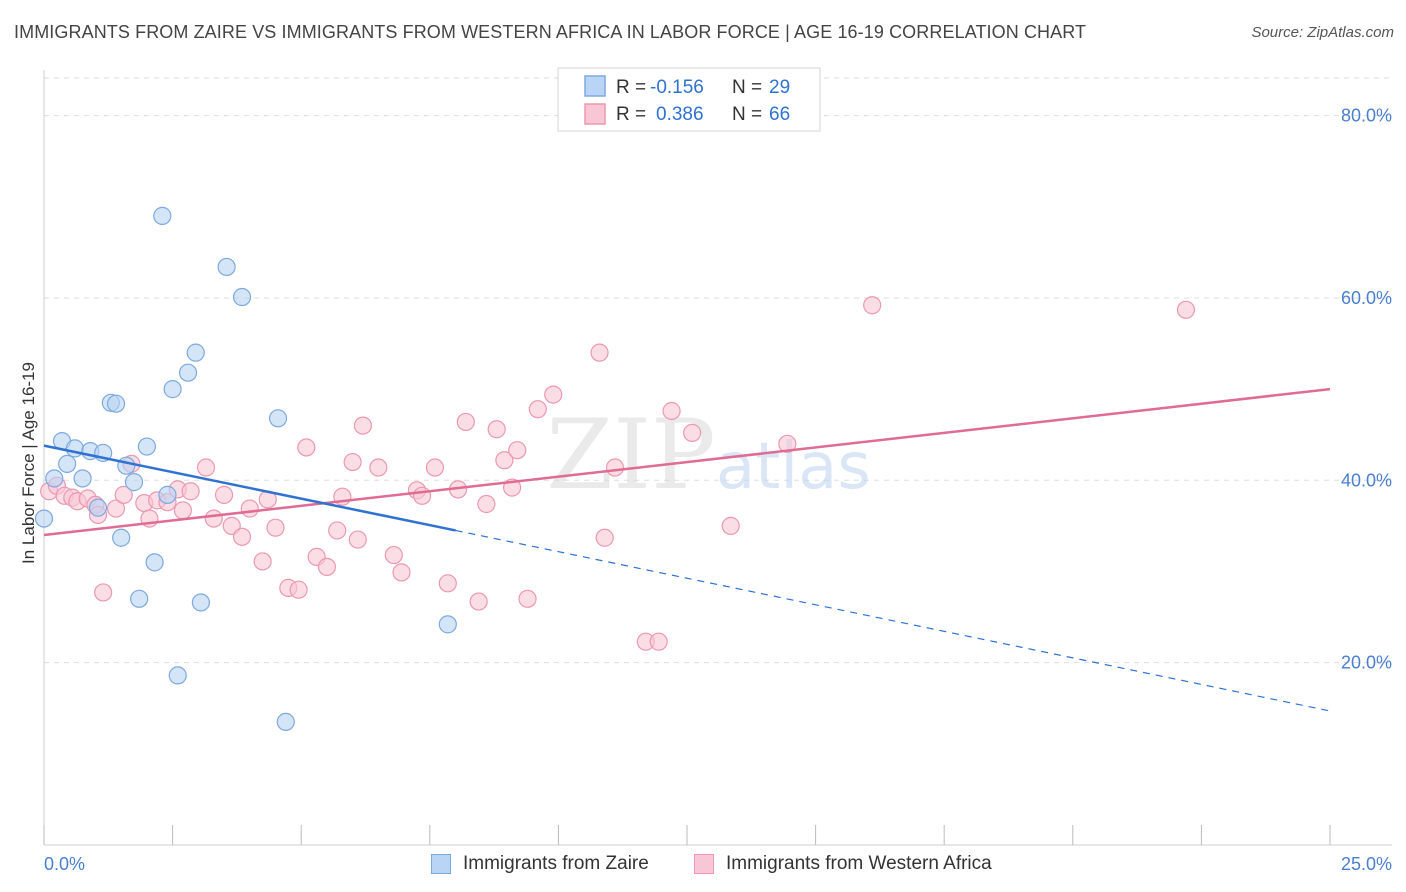 The image size is (1406, 892). What do you see at coordinates (859, 863) in the screenshot?
I see `legend-label-western-africa: Immigrants from Western Africa` at bounding box center [859, 863].